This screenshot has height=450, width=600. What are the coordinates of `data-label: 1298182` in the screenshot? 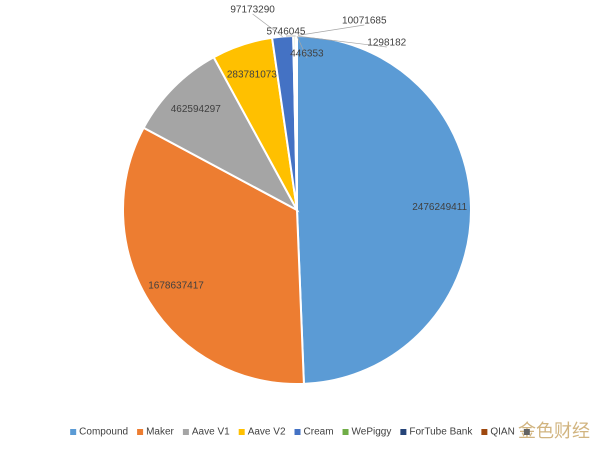 It's located at (386, 43).